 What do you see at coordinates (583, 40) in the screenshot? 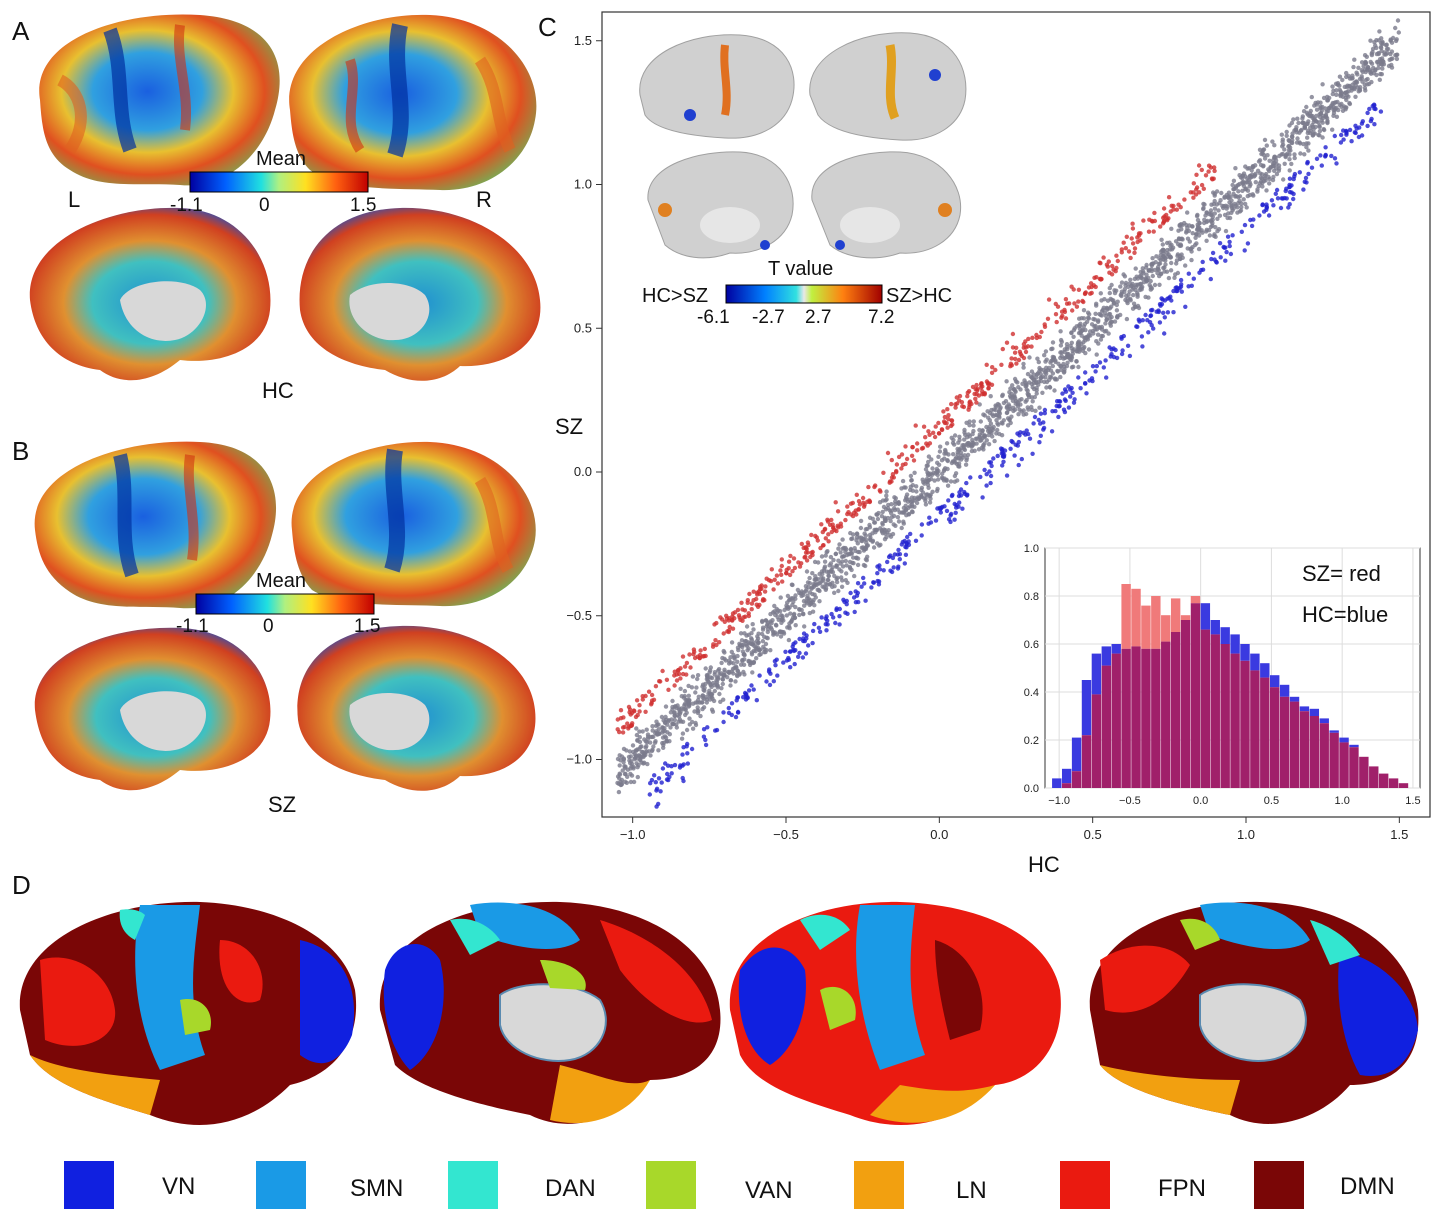
I see `y-tick-label: 1.5` at bounding box center [583, 40].